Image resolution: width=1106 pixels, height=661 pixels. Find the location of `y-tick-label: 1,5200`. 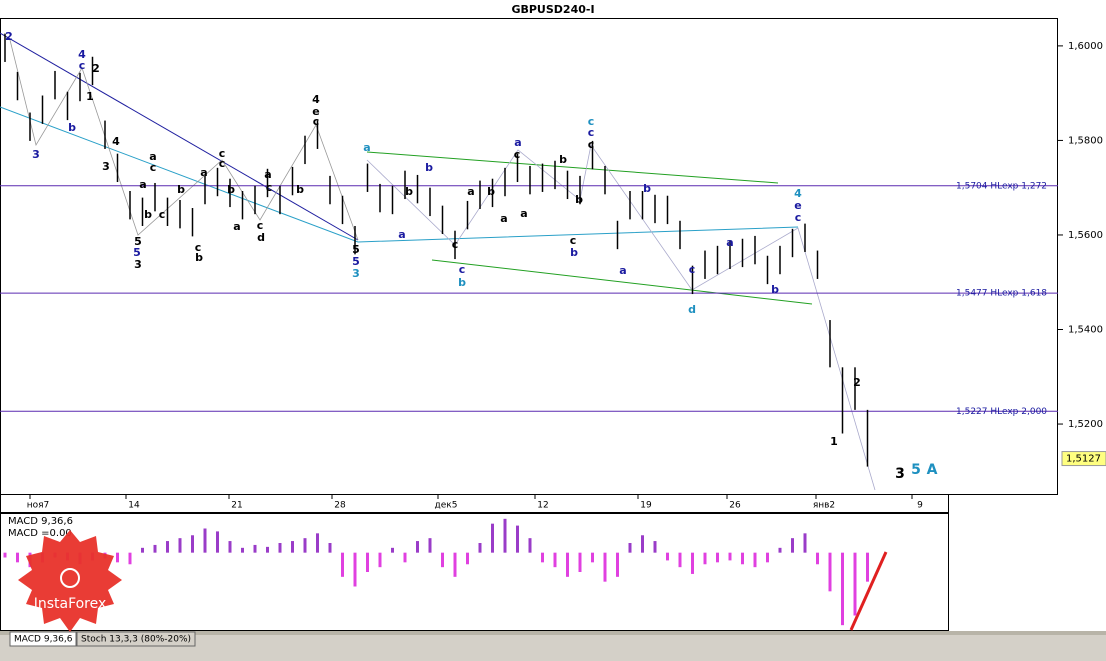

y-tick-label: 1,5200 is located at coordinates (1085, 424).